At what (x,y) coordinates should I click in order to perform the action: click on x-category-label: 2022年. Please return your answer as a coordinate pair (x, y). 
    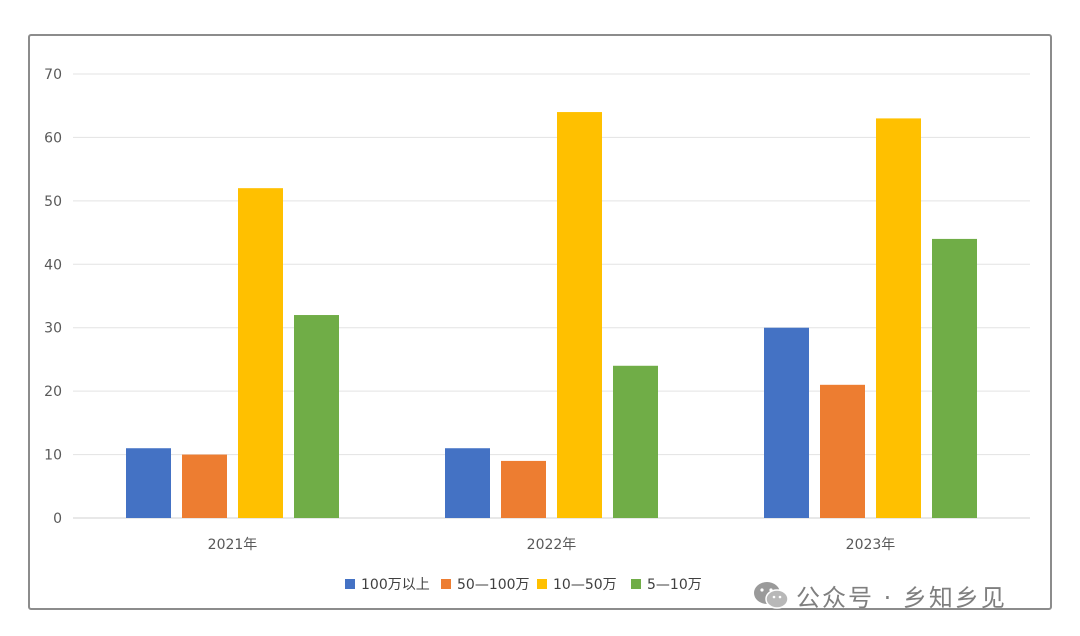
    Looking at the image, I should click on (552, 545).